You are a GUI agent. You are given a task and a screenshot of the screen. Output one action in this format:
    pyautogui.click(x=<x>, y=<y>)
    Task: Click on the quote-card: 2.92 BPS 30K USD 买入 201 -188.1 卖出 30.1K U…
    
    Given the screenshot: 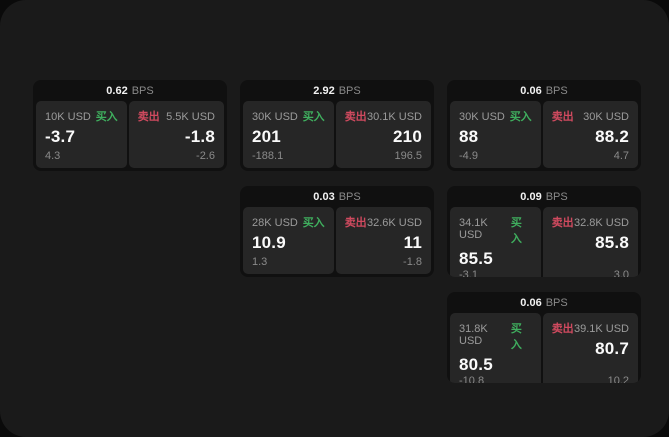 What is the action you would take?
    pyautogui.click(x=337, y=125)
    